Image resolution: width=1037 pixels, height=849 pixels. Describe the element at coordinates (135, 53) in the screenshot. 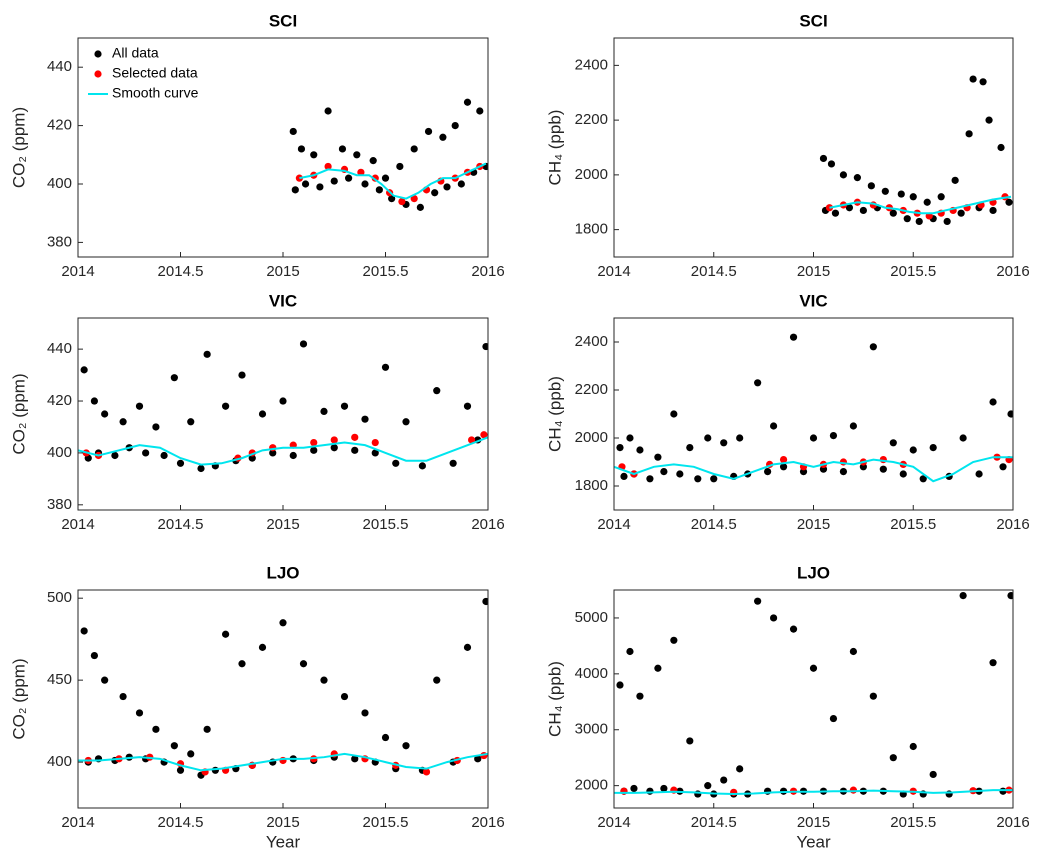

I see `legend-label: All data` at that location.